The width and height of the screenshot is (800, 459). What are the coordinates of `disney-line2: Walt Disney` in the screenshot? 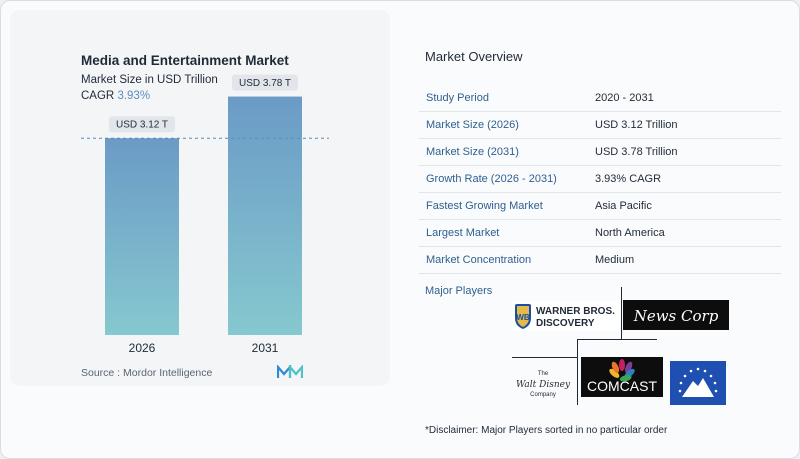 It's located at (543, 385).